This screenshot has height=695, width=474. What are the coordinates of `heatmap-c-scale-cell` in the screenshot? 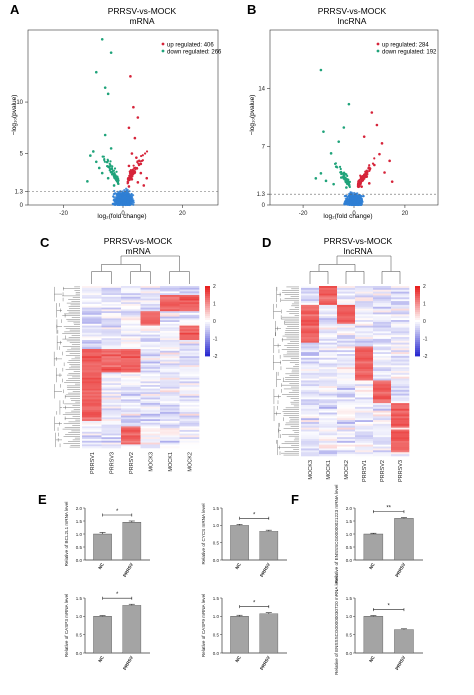 It's located at (207, 287).